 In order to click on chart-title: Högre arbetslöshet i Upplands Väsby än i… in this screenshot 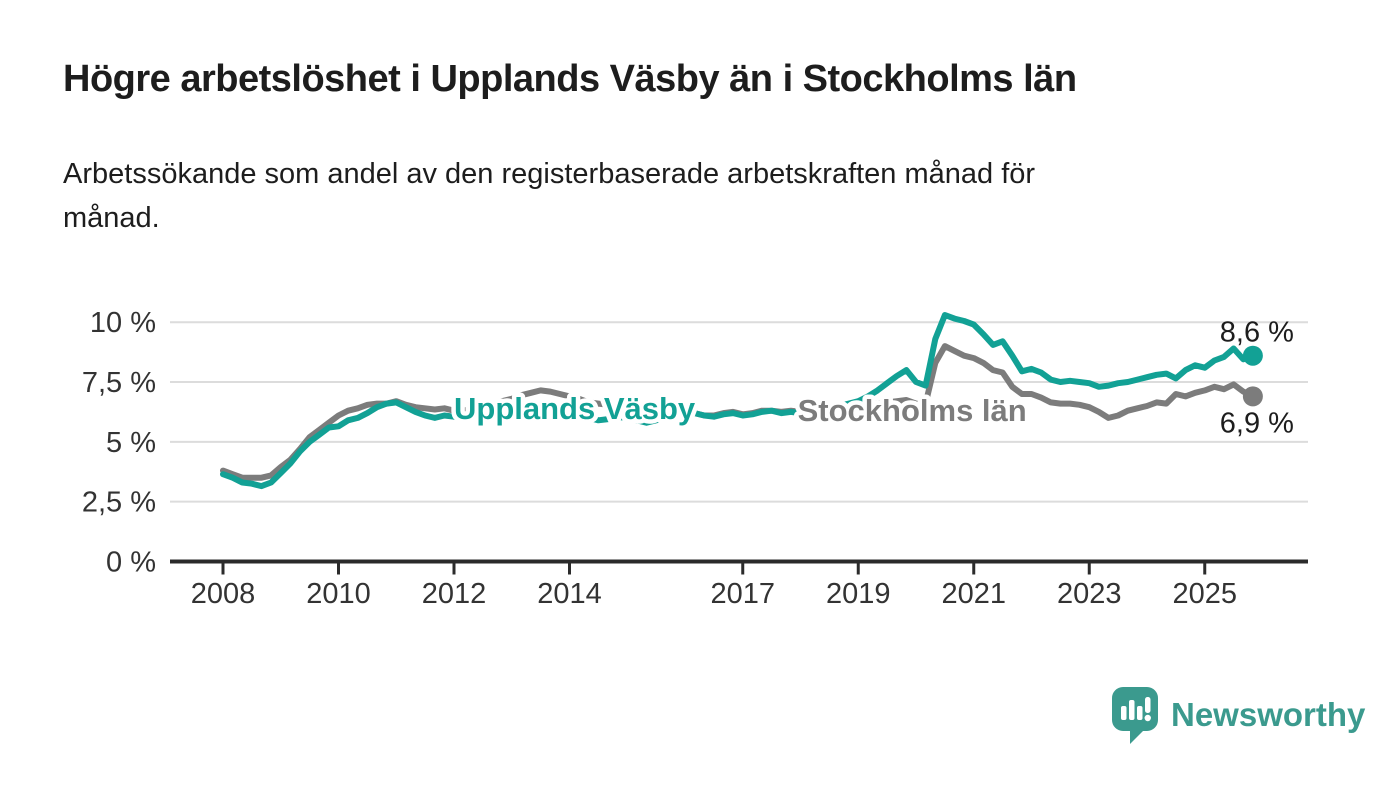, I will do `click(570, 79)`.